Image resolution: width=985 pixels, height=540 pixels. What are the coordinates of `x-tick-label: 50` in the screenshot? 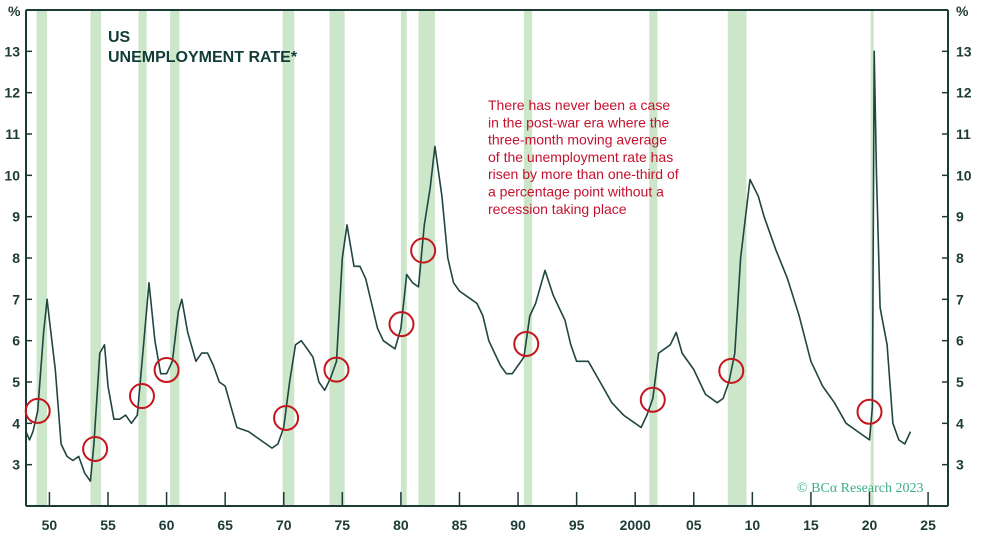 It's located at (50, 525).